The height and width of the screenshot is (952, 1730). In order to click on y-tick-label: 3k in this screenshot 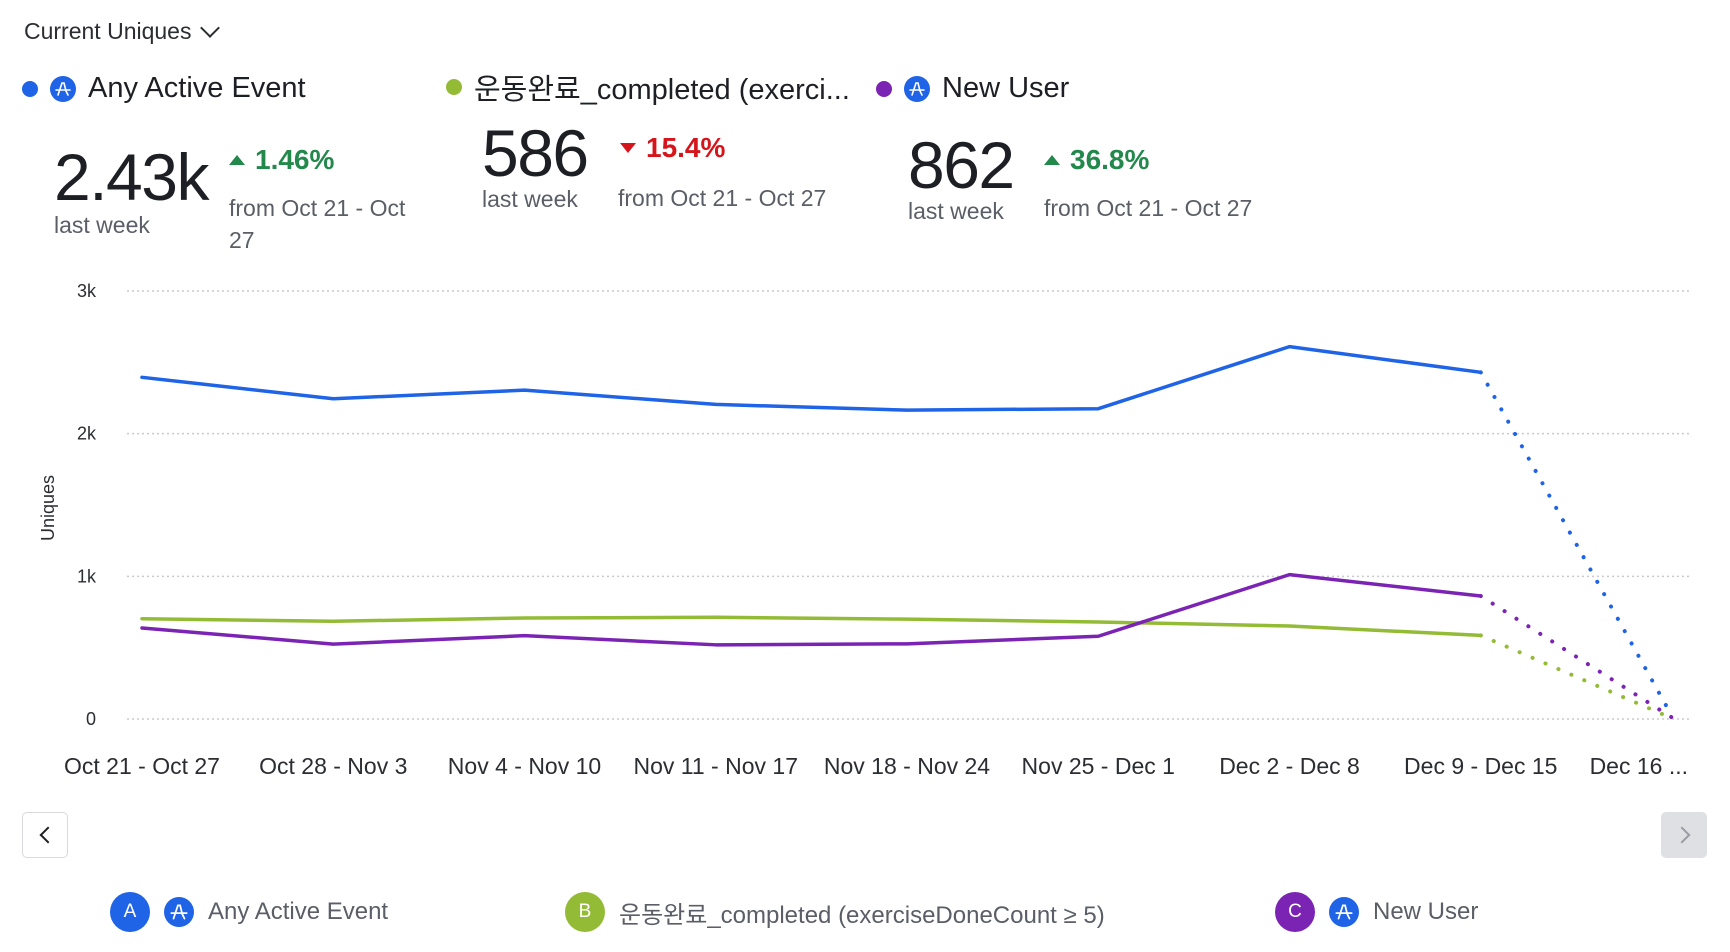, I will do `click(87, 291)`.